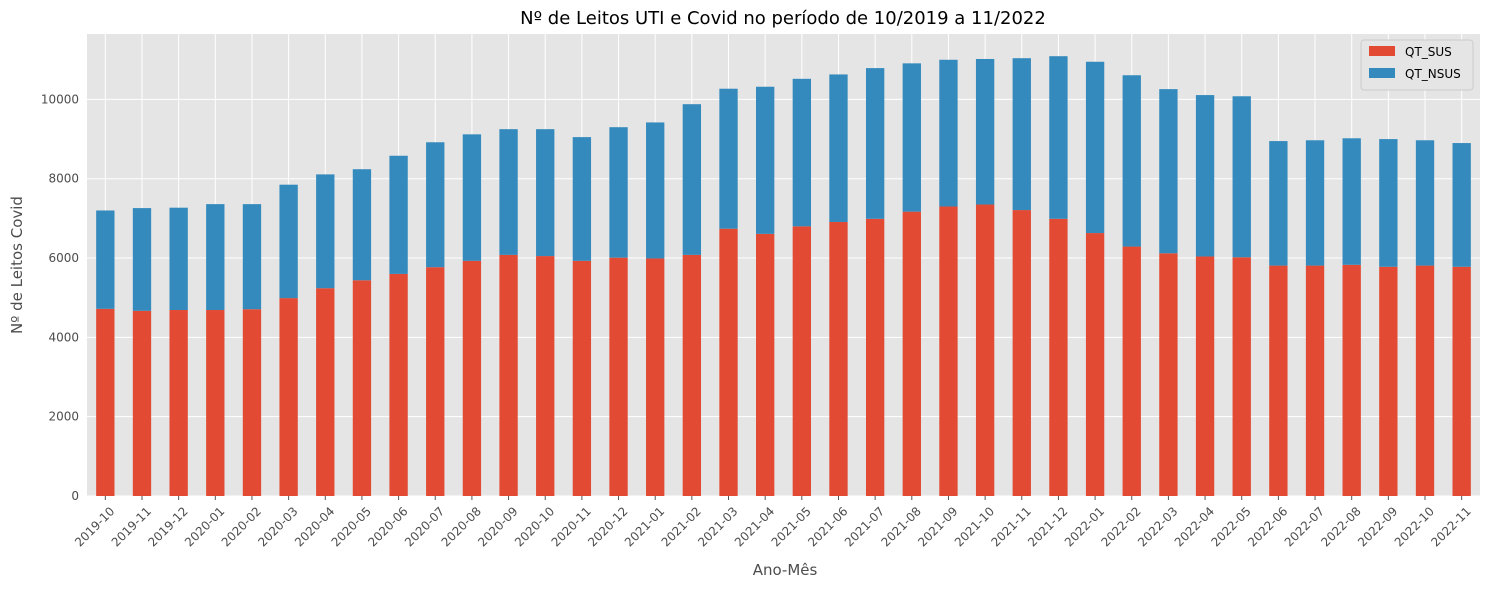  Describe the element at coordinates (785, 570) in the screenshot. I see `x-axis-label: Ano-Mês` at that location.